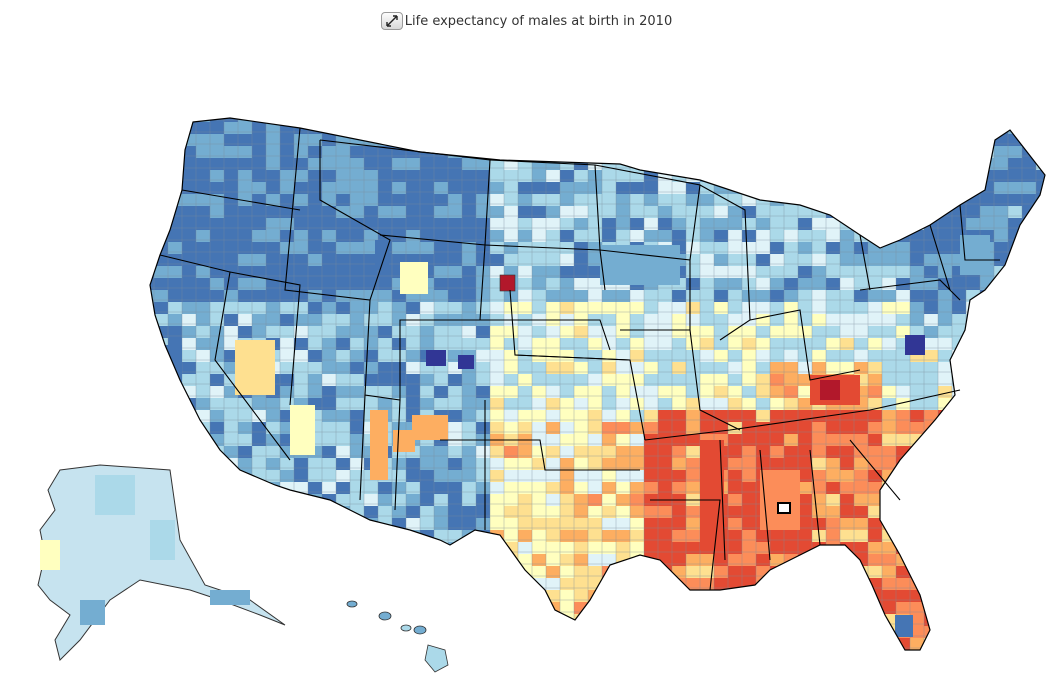  Describe the element at coordinates (391, 21) in the screenshot. I see `expand-button` at that location.